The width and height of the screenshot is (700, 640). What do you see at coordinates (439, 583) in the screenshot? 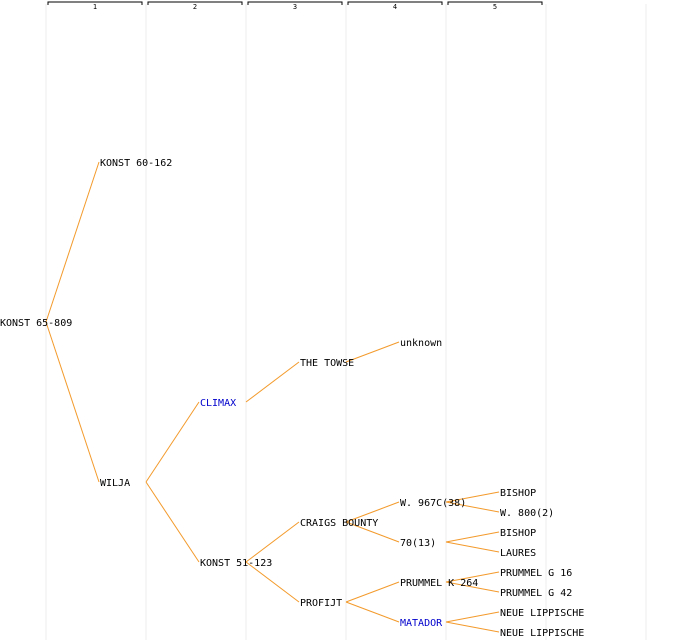
I see `ancestor-name: PRUMMEL K 264` at bounding box center [439, 583].